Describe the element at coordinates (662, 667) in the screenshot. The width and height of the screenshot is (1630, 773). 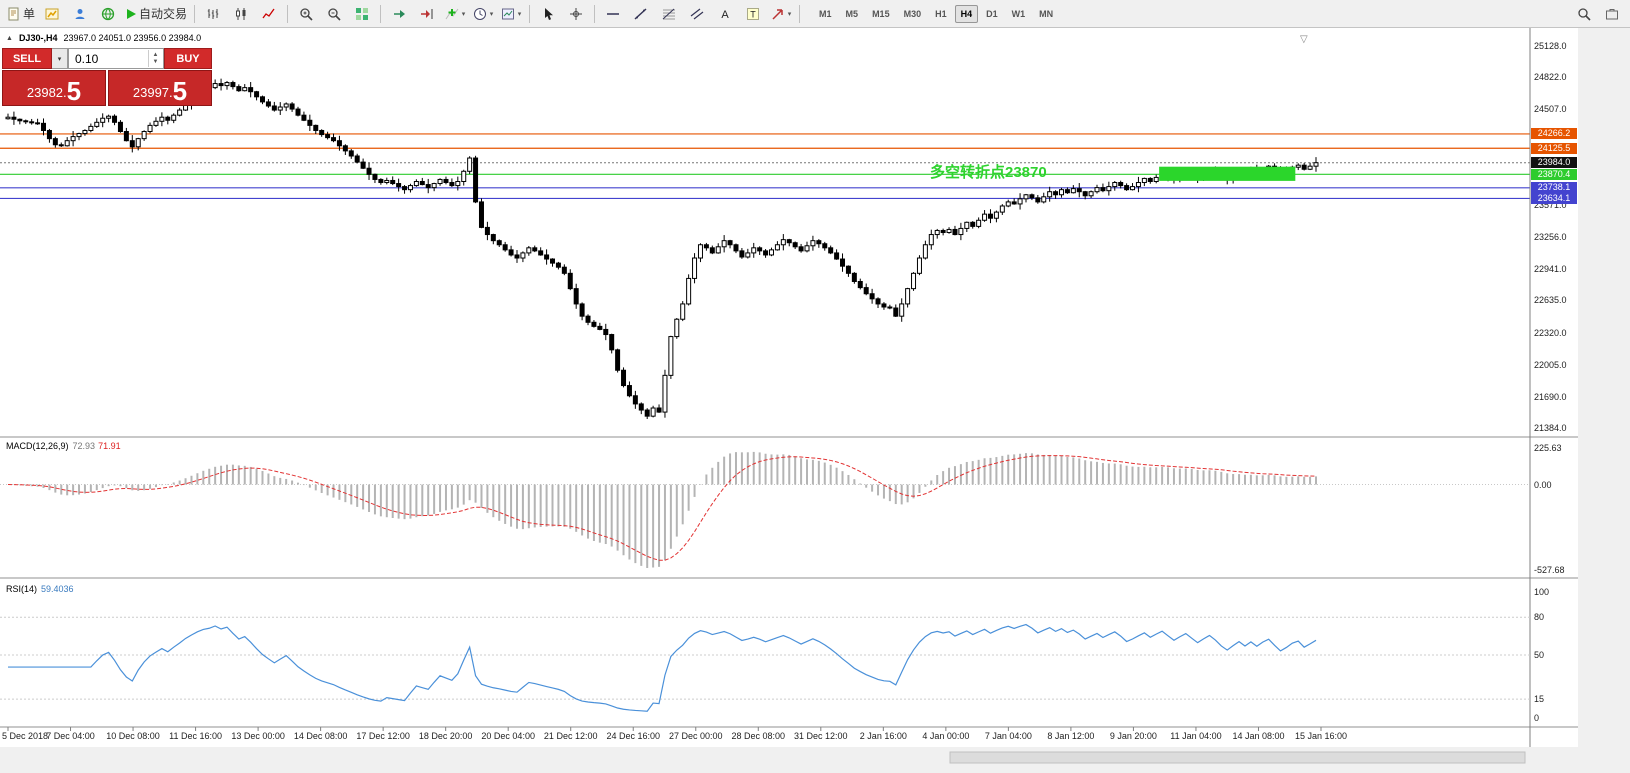
I see `rsi-line` at that location.